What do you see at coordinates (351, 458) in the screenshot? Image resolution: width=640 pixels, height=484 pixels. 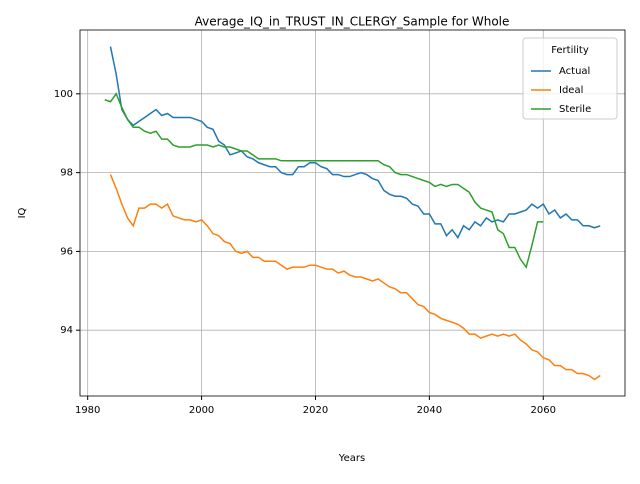 I see `x-axis-label: Years` at bounding box center [351, 458].